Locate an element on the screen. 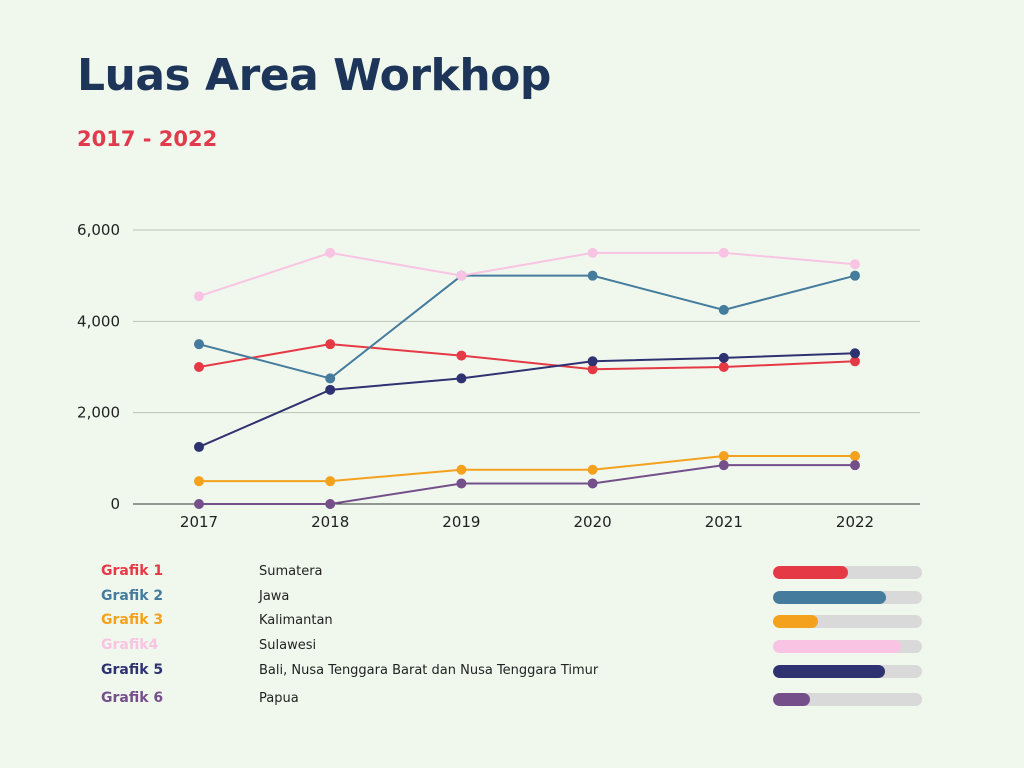 This screenshot has width=1024, height=768. x-tick-label: 2019 is located at coordinates (461, 522).